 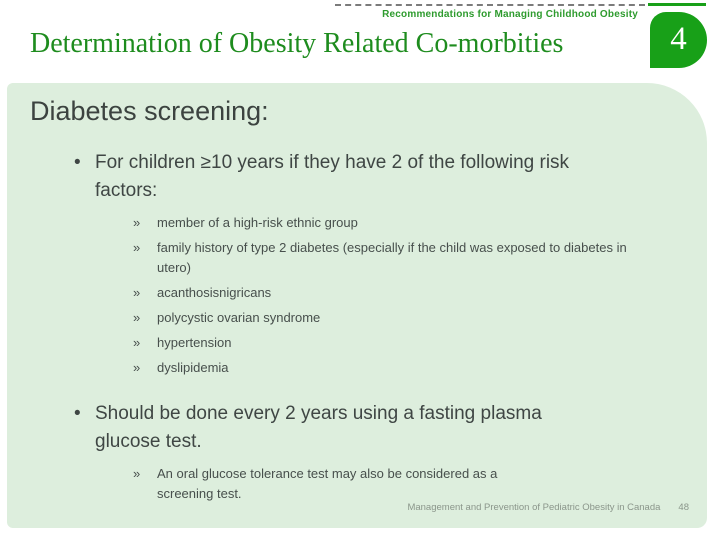 I want to click on sub-bullet-text: hypertension, so click(x=194, y=342).